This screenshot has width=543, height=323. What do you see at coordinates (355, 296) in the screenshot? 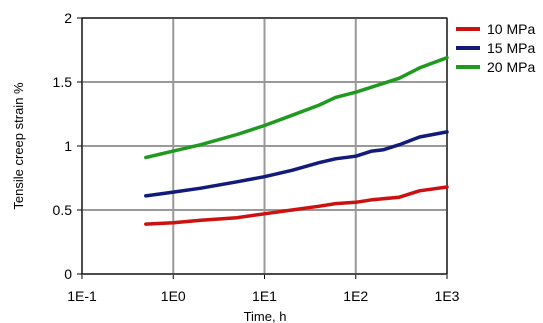
I see `x-tick-label: 1E2` at bounding box center [355, 296].